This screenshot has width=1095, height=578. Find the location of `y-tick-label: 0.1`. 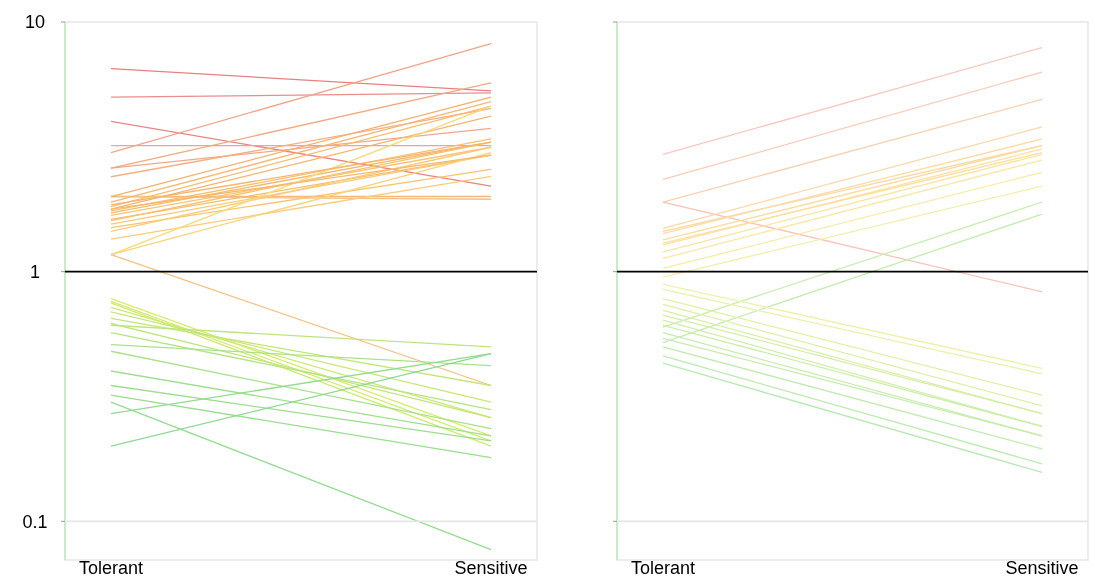

y-tick-label: 0.1 is located at coordinates (35, 521).